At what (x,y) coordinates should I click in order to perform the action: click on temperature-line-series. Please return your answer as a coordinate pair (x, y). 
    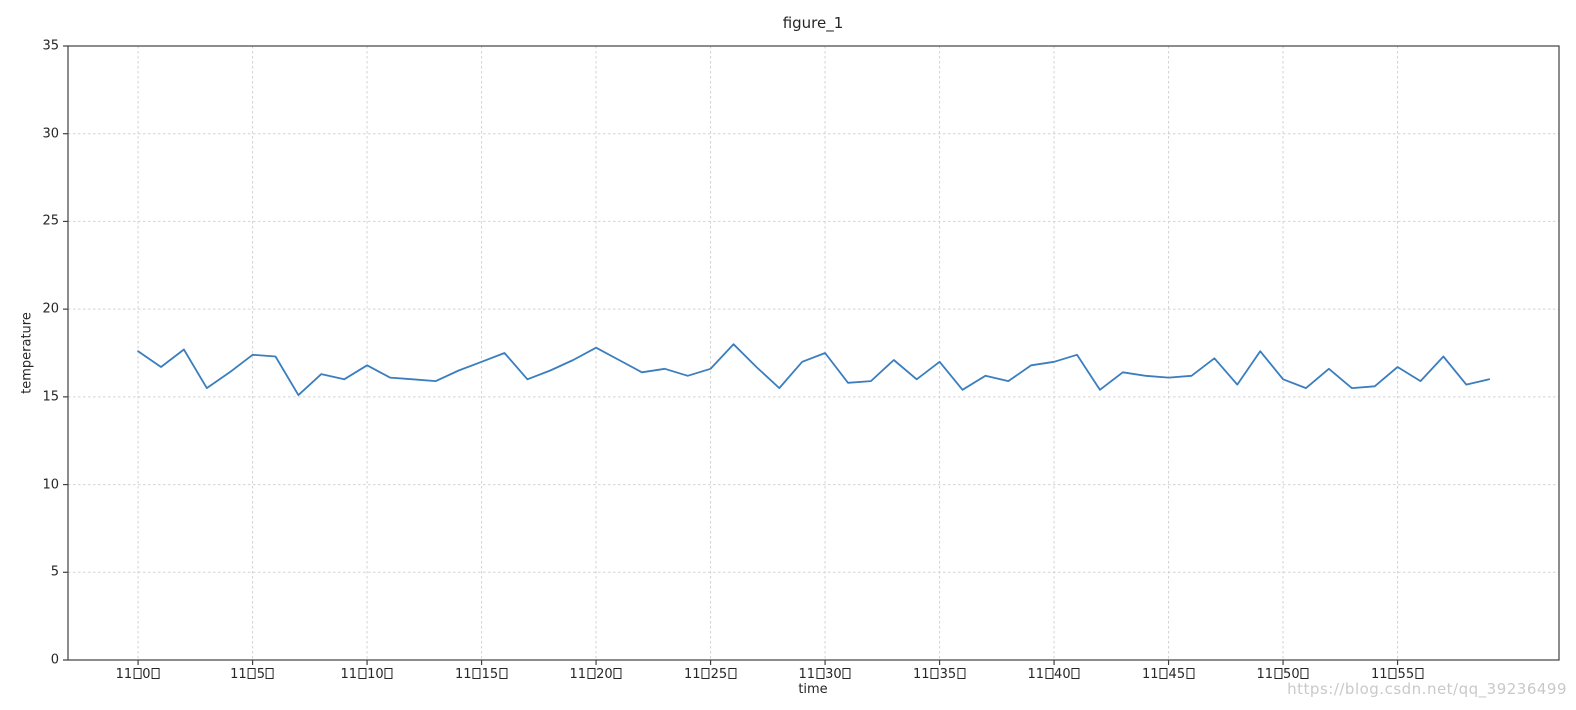
    Looking at the image, I should click on (814, 370).